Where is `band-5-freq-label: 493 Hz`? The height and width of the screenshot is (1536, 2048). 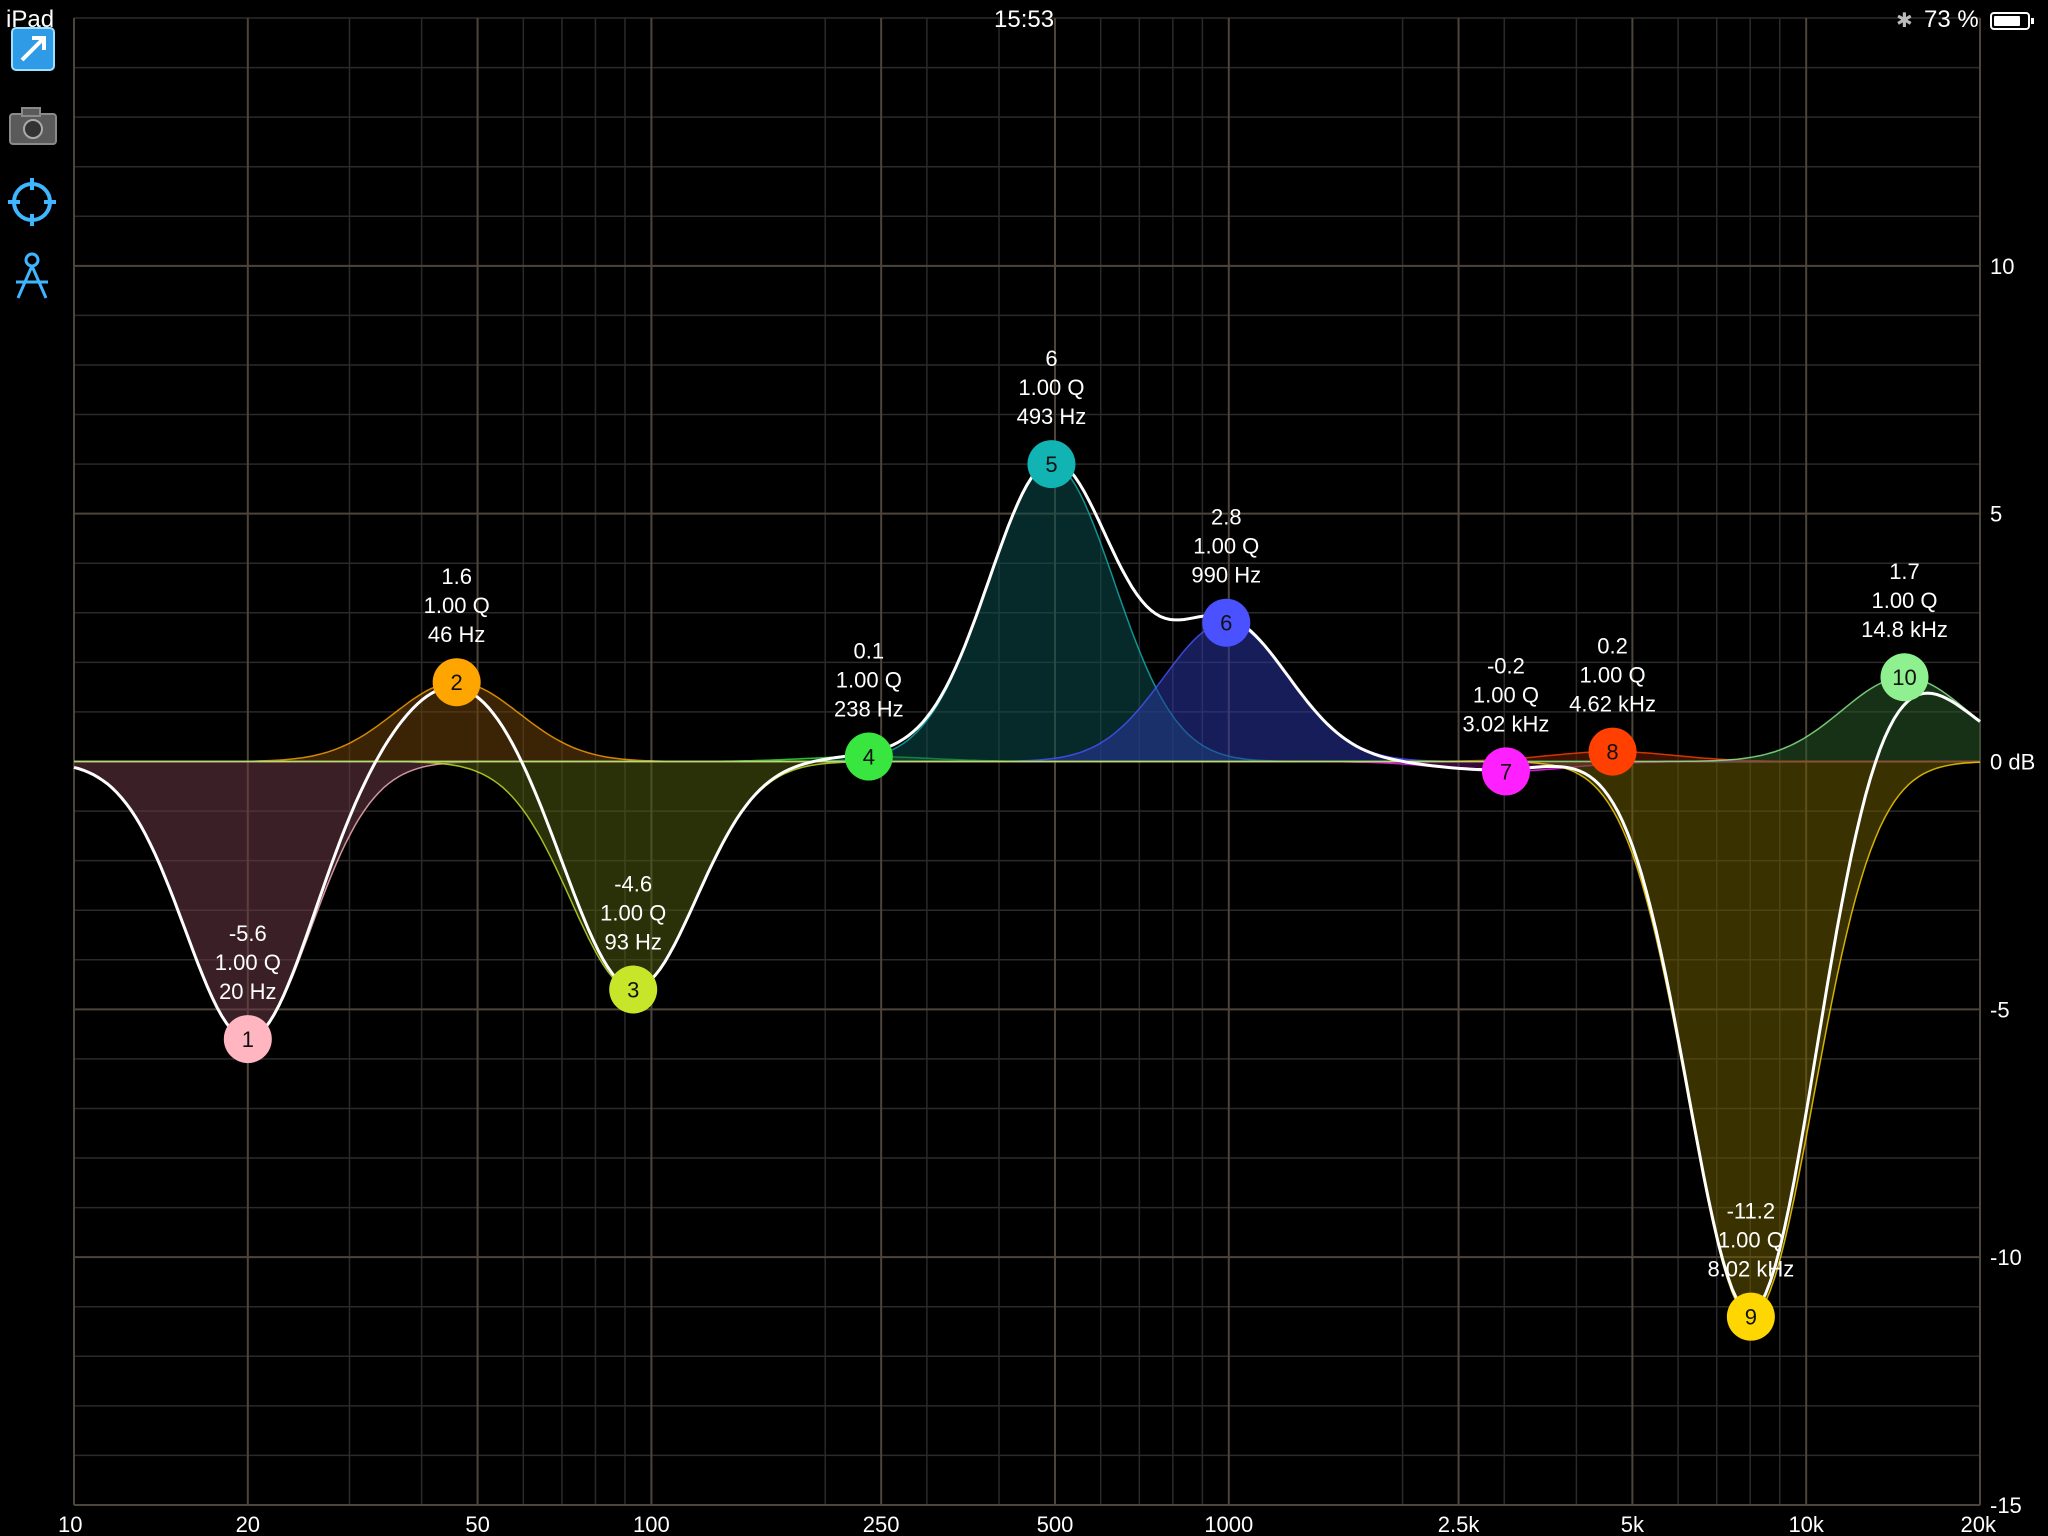 band-5-freq-label: 493 Hz is located at coordinates (1052, 416).